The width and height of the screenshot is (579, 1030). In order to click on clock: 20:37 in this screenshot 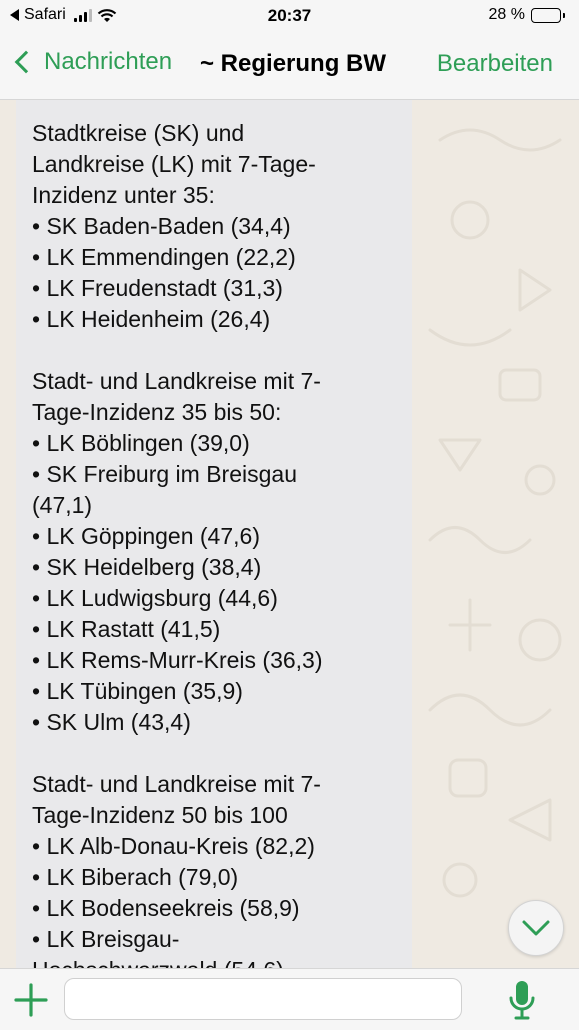, I will do `click(289, 15)`.